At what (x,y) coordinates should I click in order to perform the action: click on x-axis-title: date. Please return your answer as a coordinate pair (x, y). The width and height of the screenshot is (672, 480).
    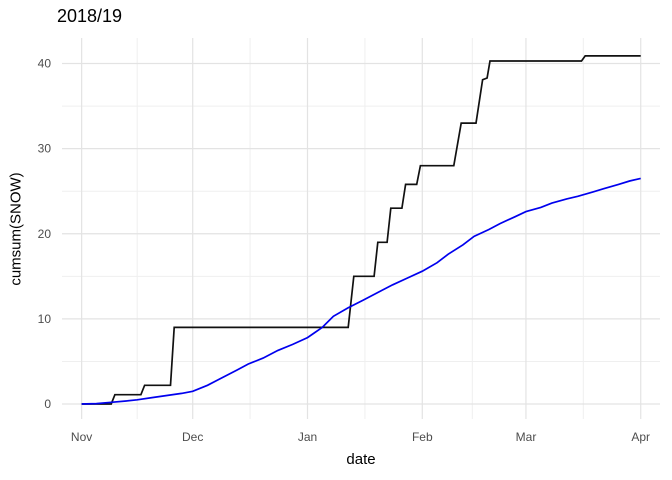
    Looking at the image, I should click on (361, 459).